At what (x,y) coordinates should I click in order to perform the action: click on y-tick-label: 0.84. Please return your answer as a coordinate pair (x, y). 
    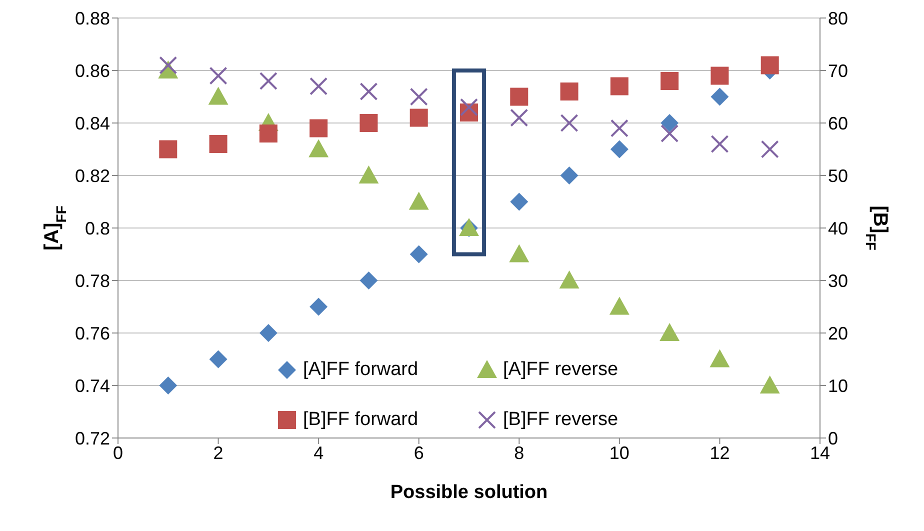
    Looking at the image, I should click on (92, 123).